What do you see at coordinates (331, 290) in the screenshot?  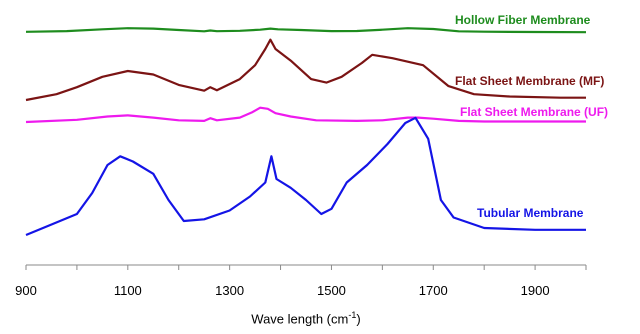 I see `x-tick-label: 1500` at bounding box center [331, 290].